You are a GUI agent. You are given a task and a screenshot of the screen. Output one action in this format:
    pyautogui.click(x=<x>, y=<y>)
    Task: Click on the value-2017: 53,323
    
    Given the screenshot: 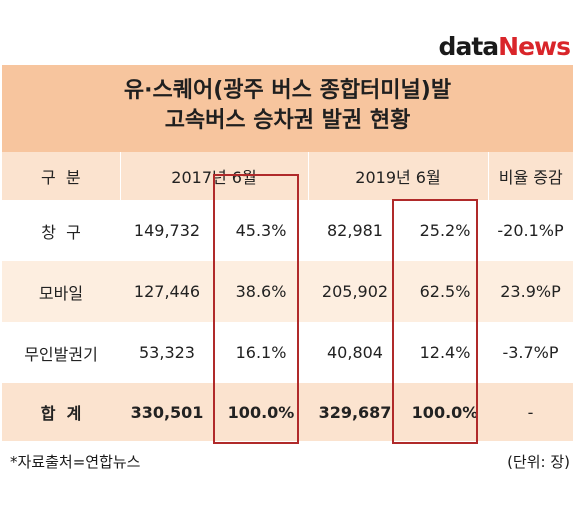 What is the action you would take?
    pyautogui.click(x=167, y=352)
    